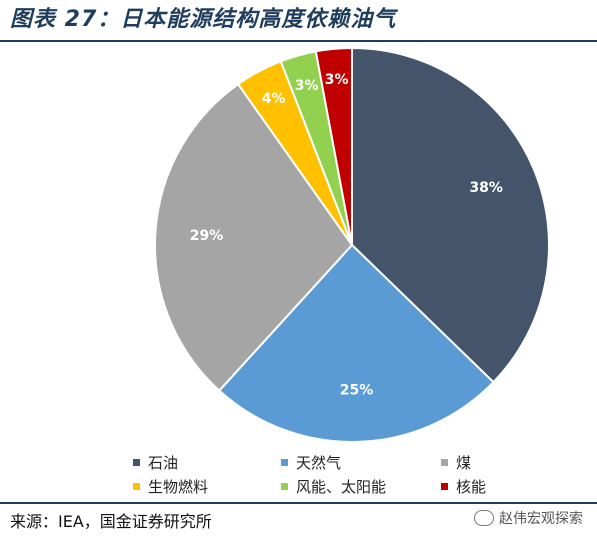 This screenshot has width=597, height=536. Describe the element at coordinates (136, 486) in the screenshot. I see `legend-swatch-biofuel` at that location.